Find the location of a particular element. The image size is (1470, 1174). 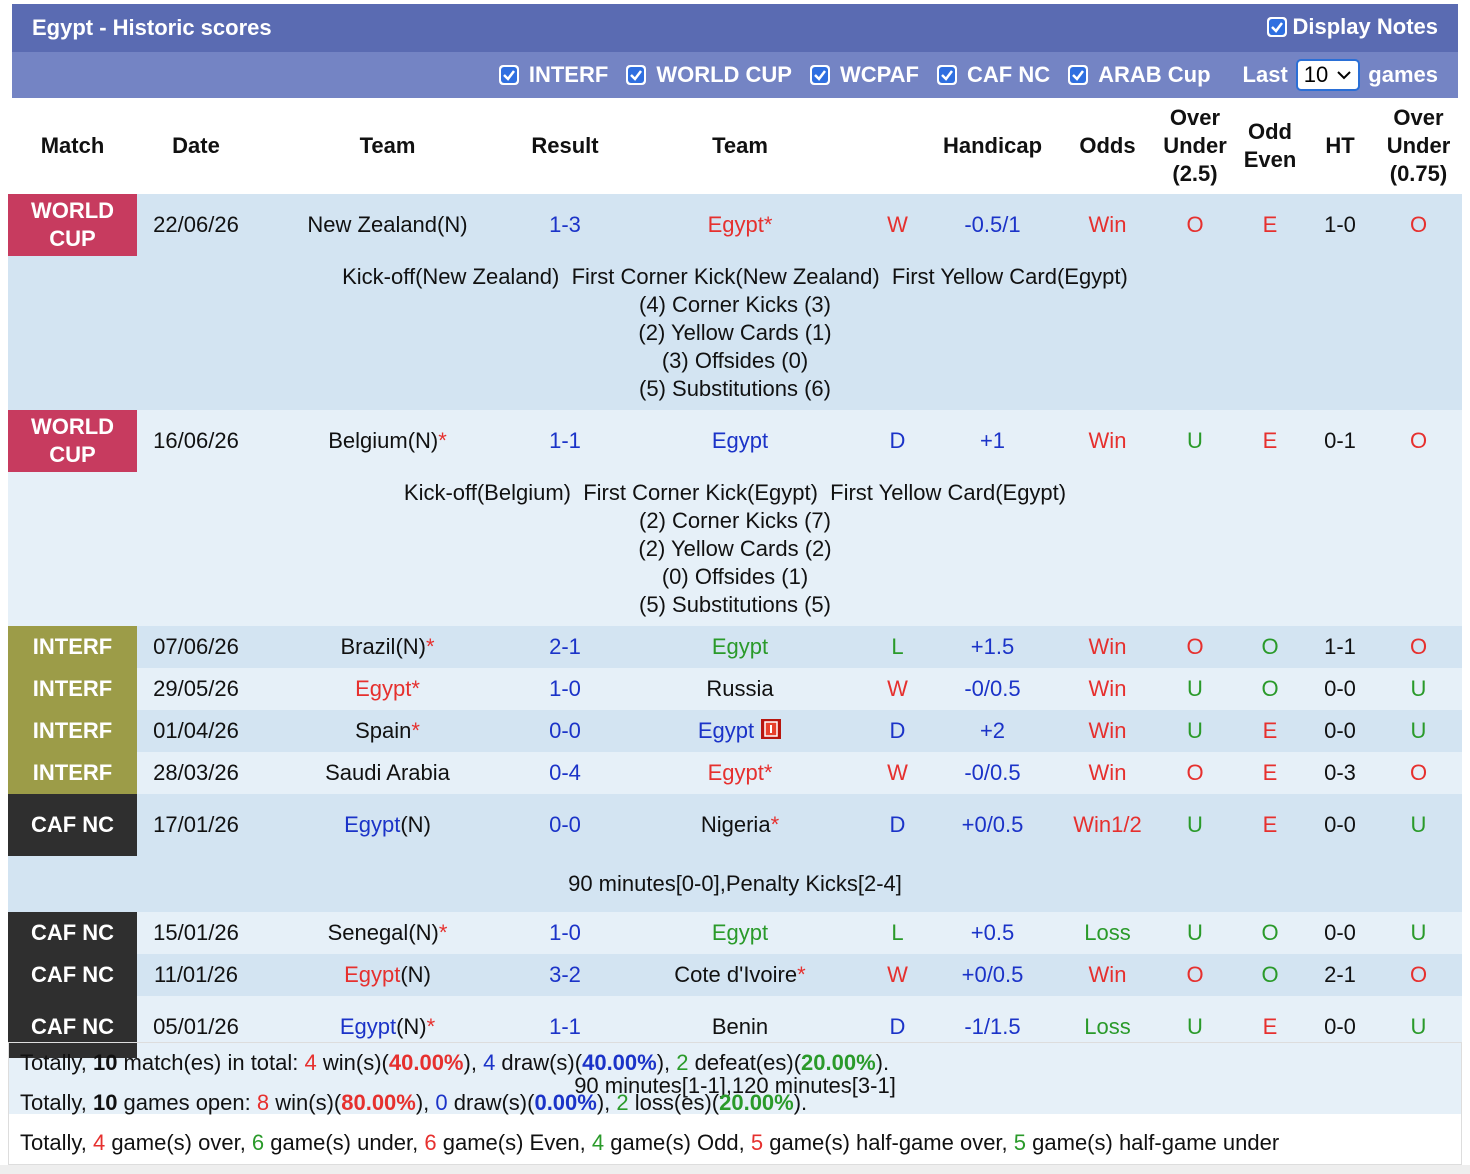

outcome: L is located at coordinates (897, 932).